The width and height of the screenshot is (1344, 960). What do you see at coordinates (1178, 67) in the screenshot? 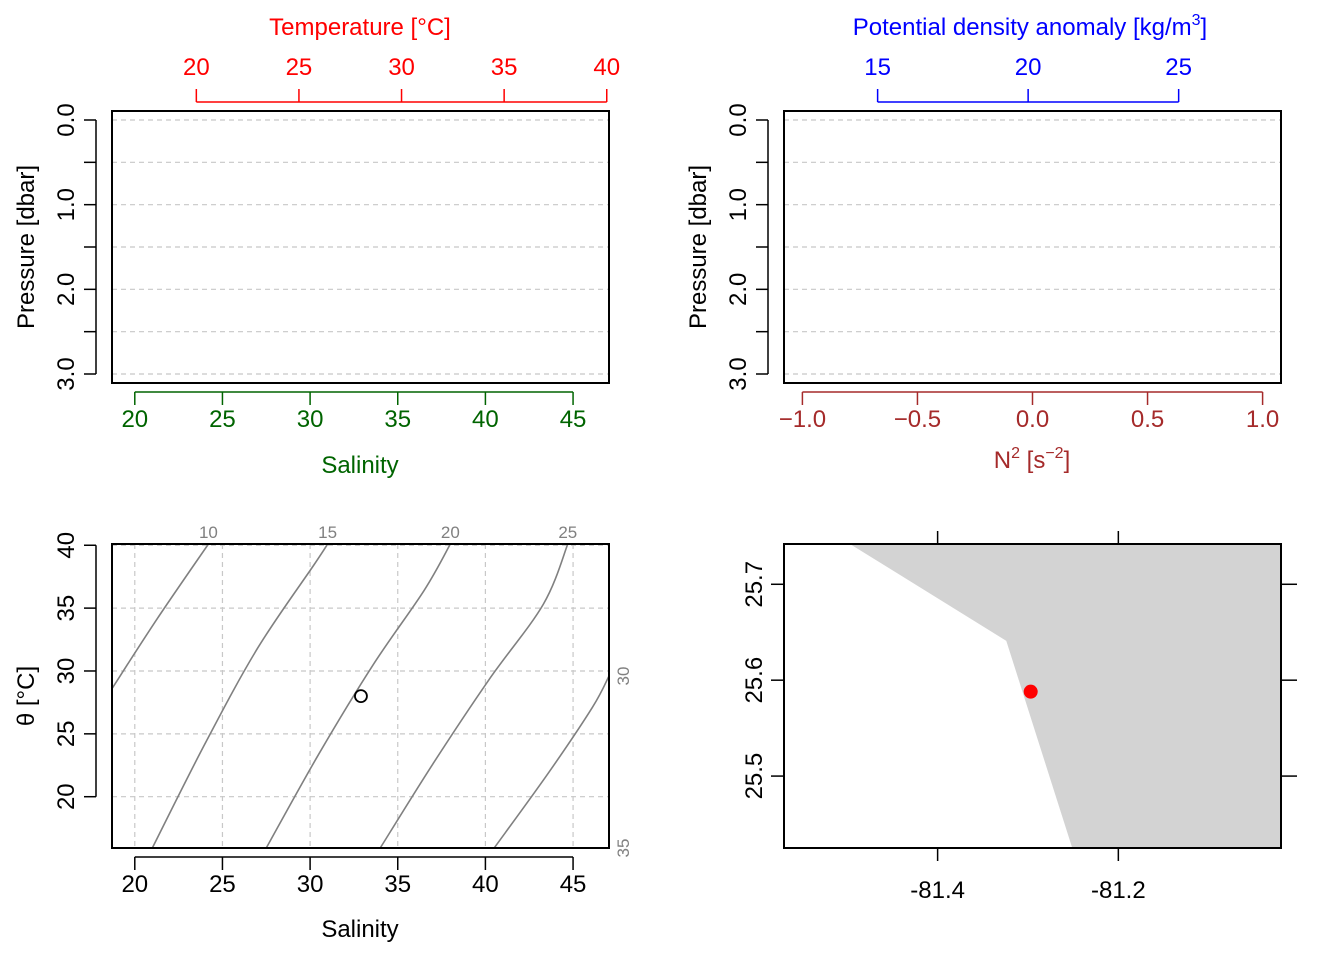
I see `p2-density-tick-label: 25` at bounding box center [1178, 67].